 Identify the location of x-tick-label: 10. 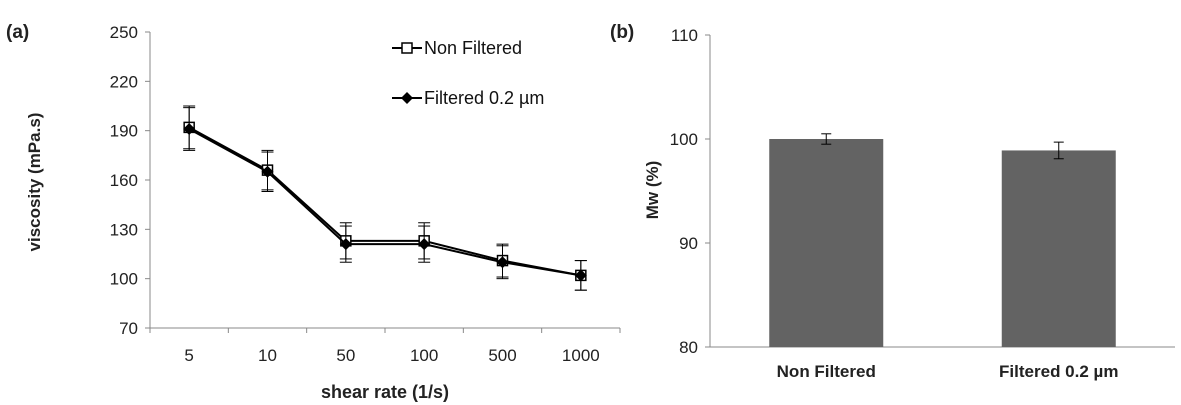
(267, 355).